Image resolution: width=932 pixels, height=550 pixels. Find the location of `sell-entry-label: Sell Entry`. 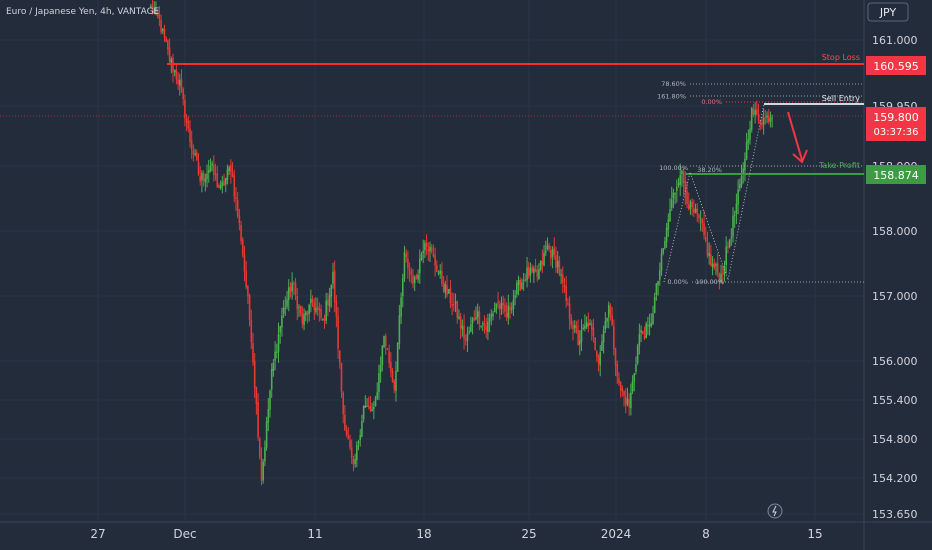

sell-entry-label: Sell Entry is located at coordinates (841, 98).